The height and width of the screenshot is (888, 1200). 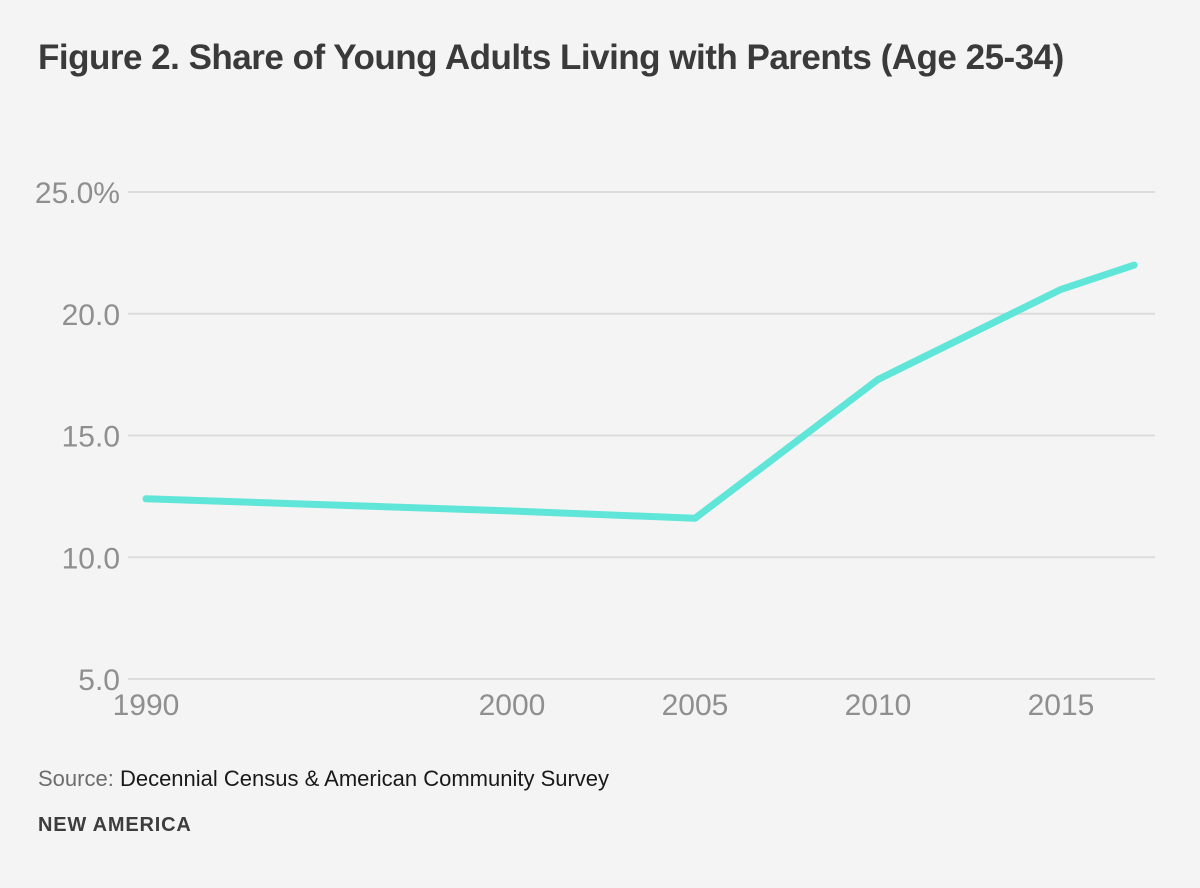 I want to click on y-tick-label: 20.0, so click(x=91, y=315).